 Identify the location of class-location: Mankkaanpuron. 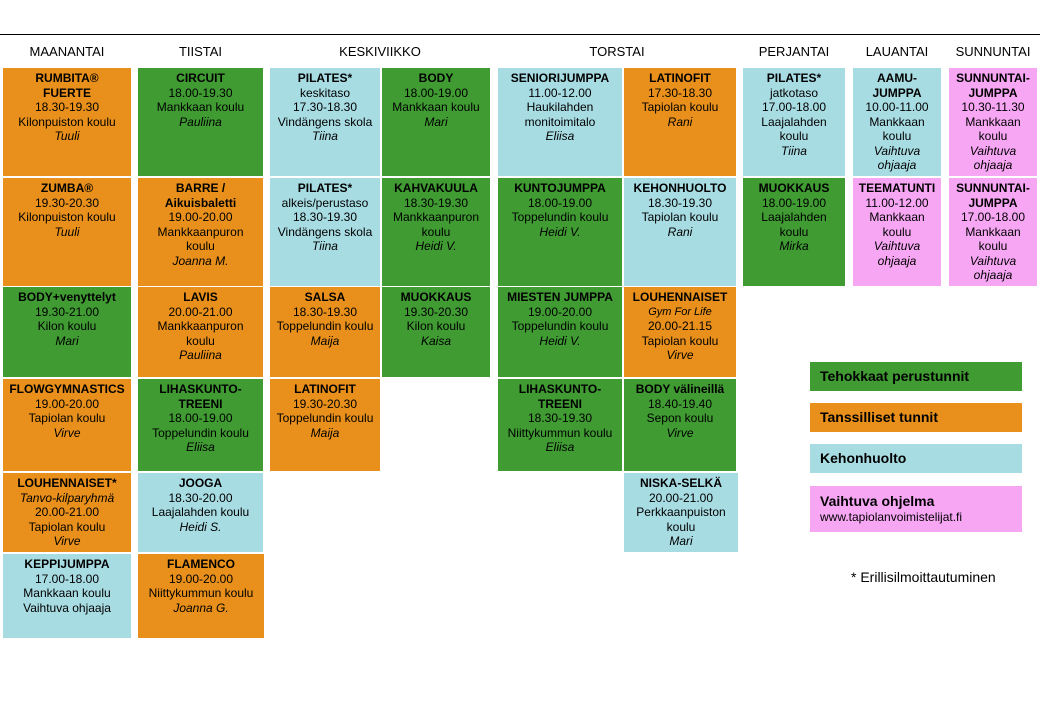
(200, 231).